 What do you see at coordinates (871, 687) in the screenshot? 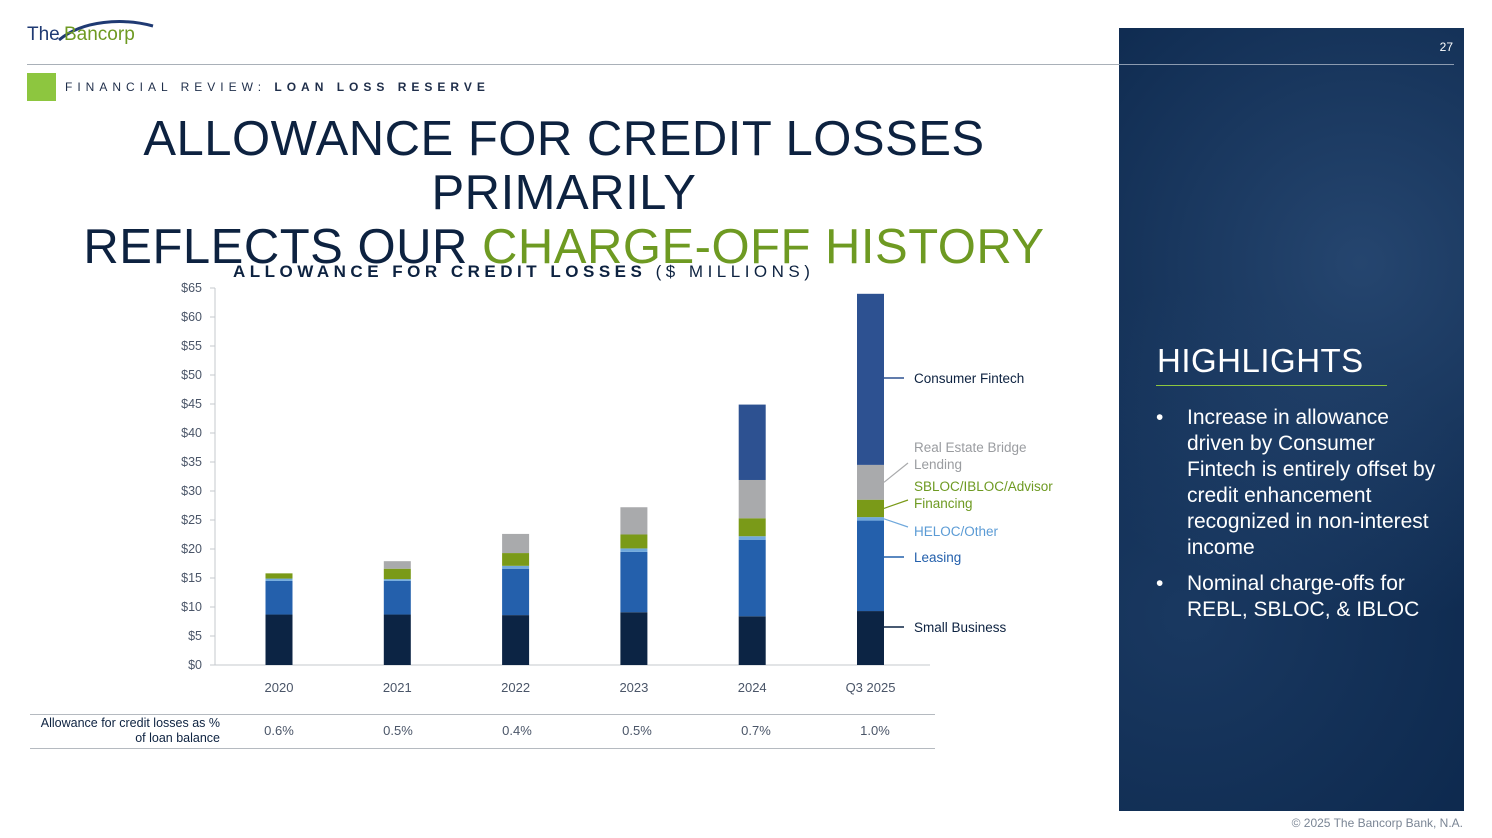
I see `x-tick-label: Q3 2025` at bounding box center [871, 687].